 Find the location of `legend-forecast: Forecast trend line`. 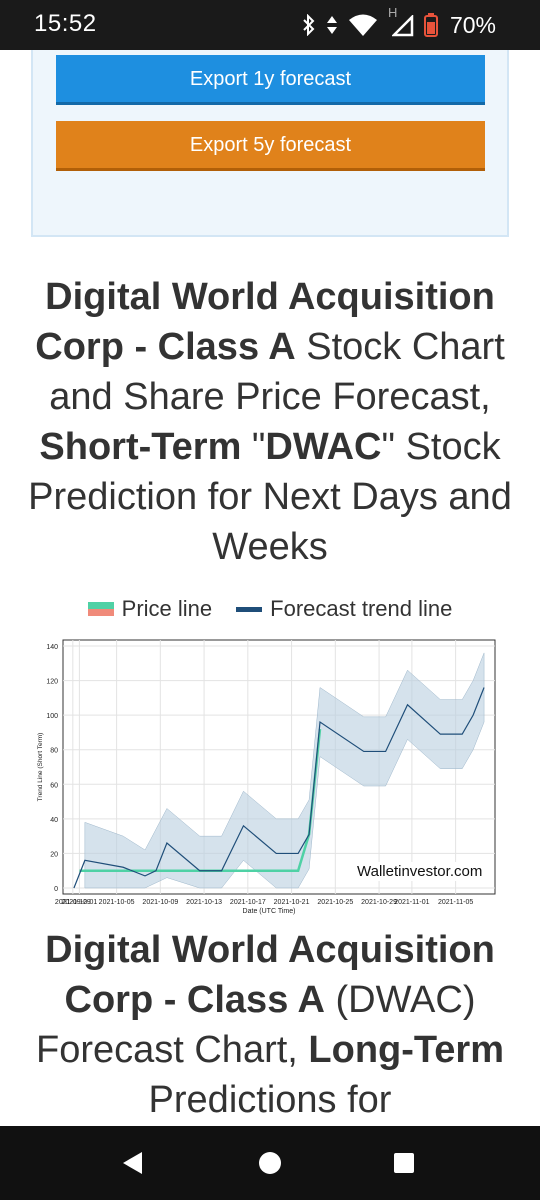

legend-forecast: Forecast trend line is located at coordinates (344, 609).